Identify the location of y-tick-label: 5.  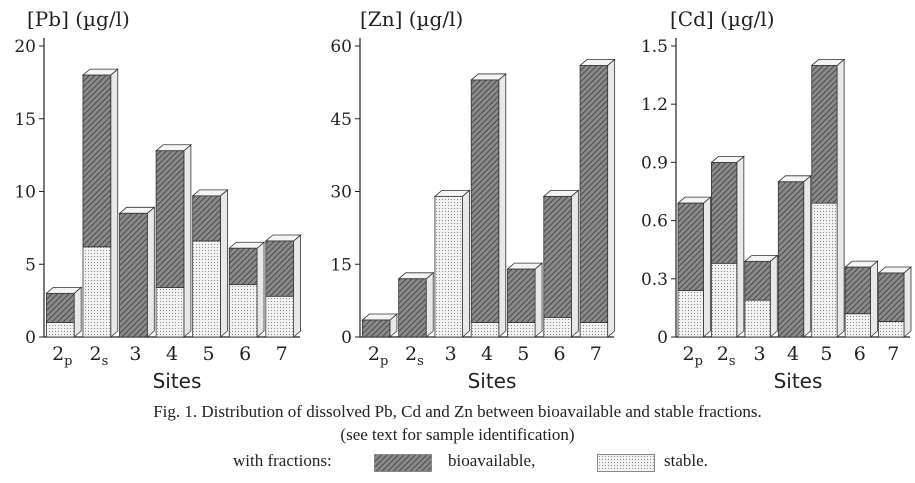
(30, 265).